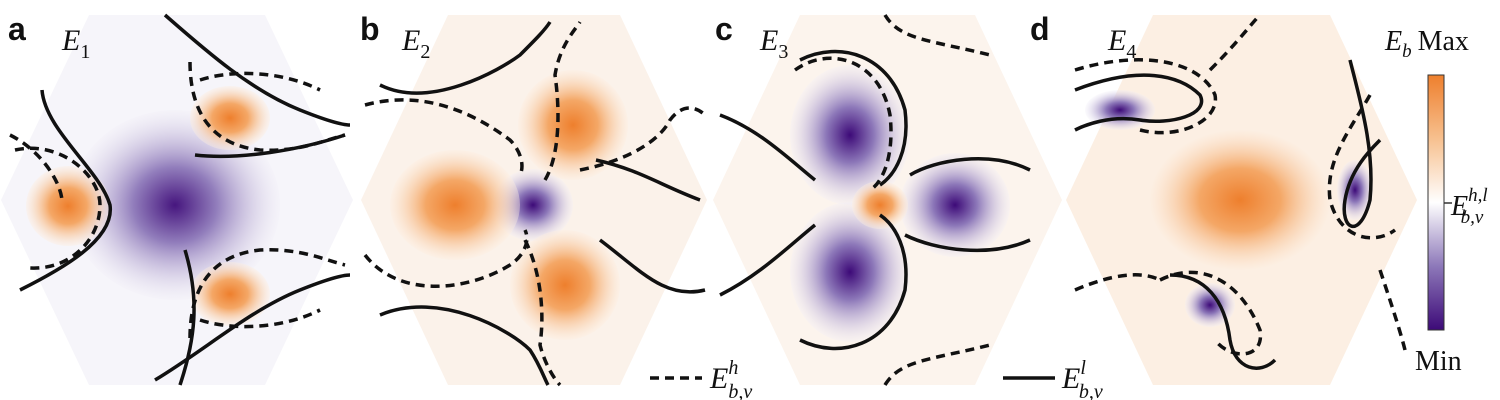  I want to click on colorbar-title: Eb Max, so click(1426, 44).